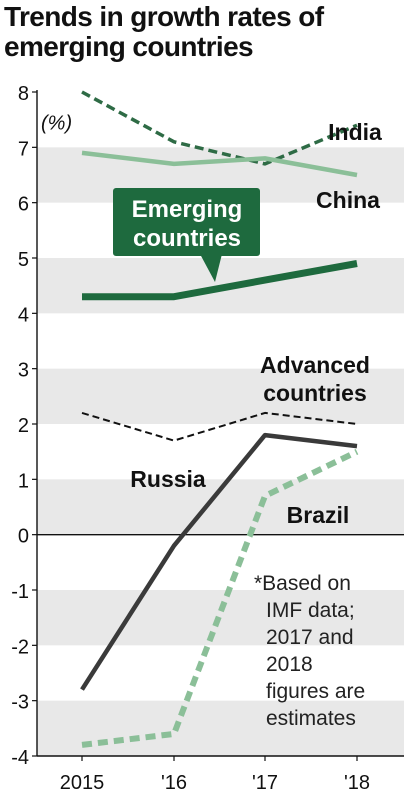 The width and height of the screenshot is (404, 800). What do you see at coordinates (310, 610) in the screenshot?
I see `note-line: IMF data;` at bounding box center [310, 610].